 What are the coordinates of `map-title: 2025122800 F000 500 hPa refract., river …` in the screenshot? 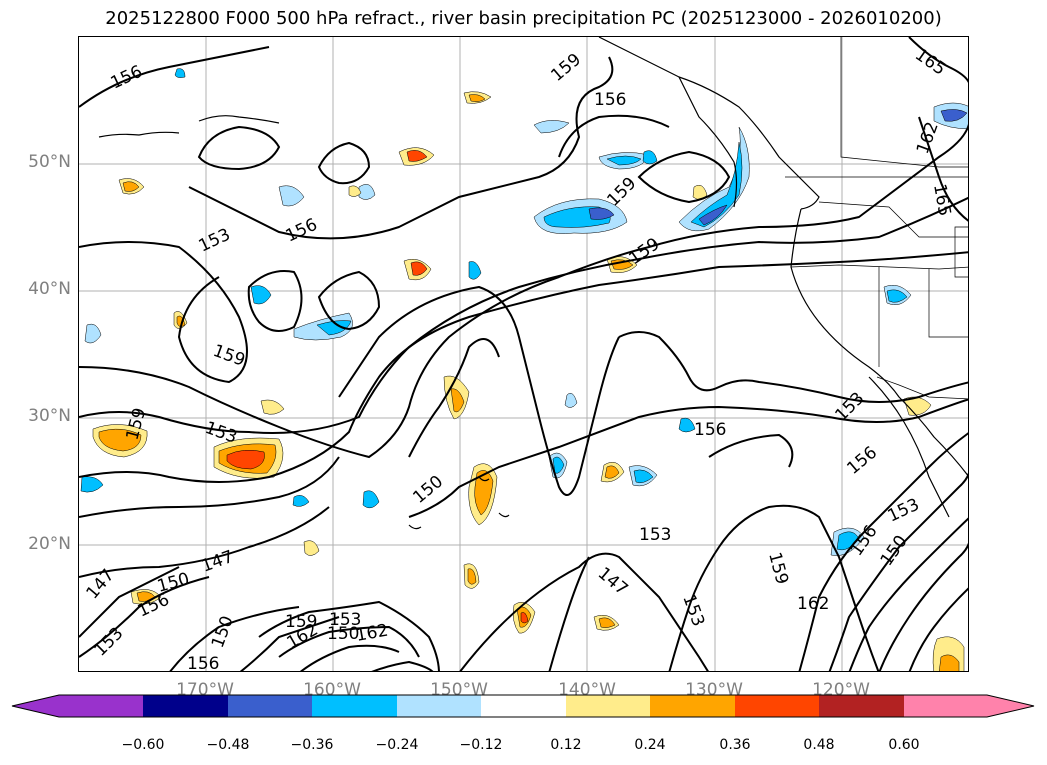 It's located at (523, 18).